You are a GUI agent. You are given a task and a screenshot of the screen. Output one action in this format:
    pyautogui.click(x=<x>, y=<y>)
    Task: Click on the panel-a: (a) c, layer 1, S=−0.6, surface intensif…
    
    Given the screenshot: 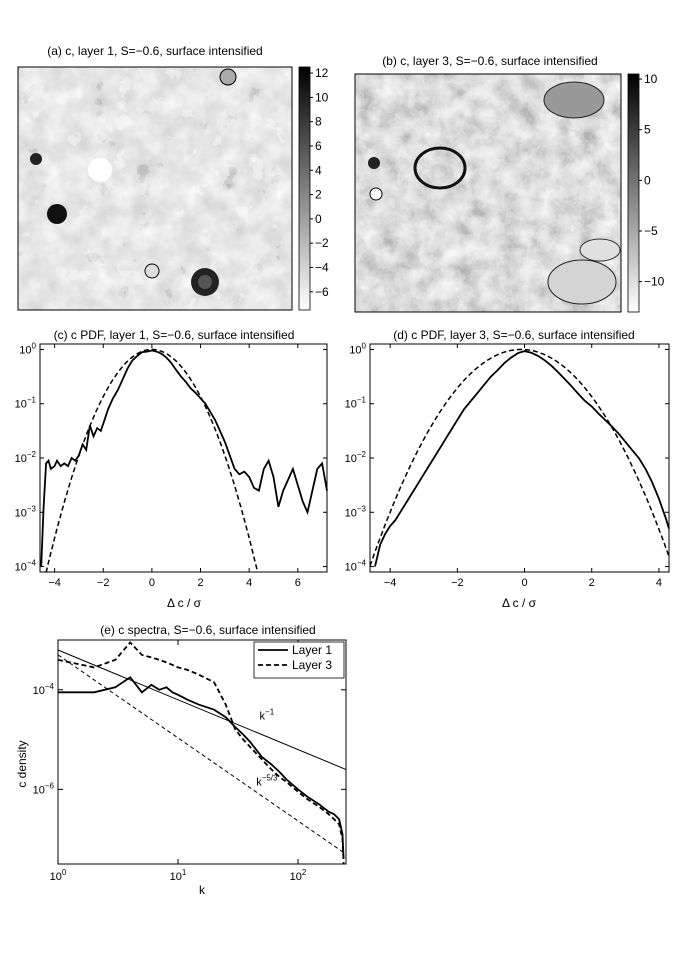 What is the action you would take?
    pyautogui.click(x=173, y=177)
    